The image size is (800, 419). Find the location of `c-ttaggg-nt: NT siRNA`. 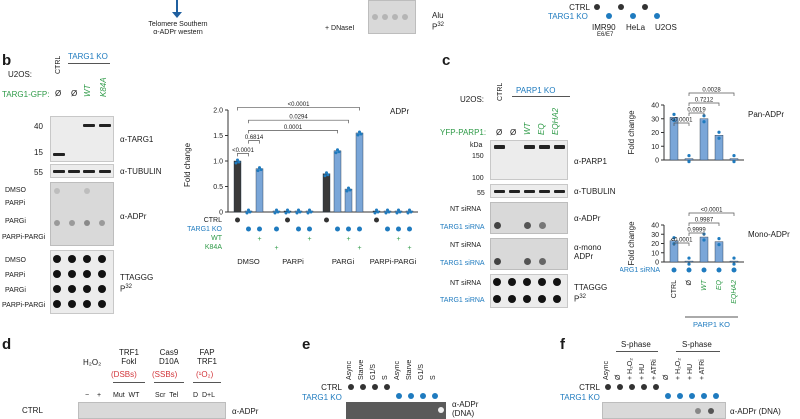

c-ttaggg-nt: NT siRNA is located at coordinates (465, 283).